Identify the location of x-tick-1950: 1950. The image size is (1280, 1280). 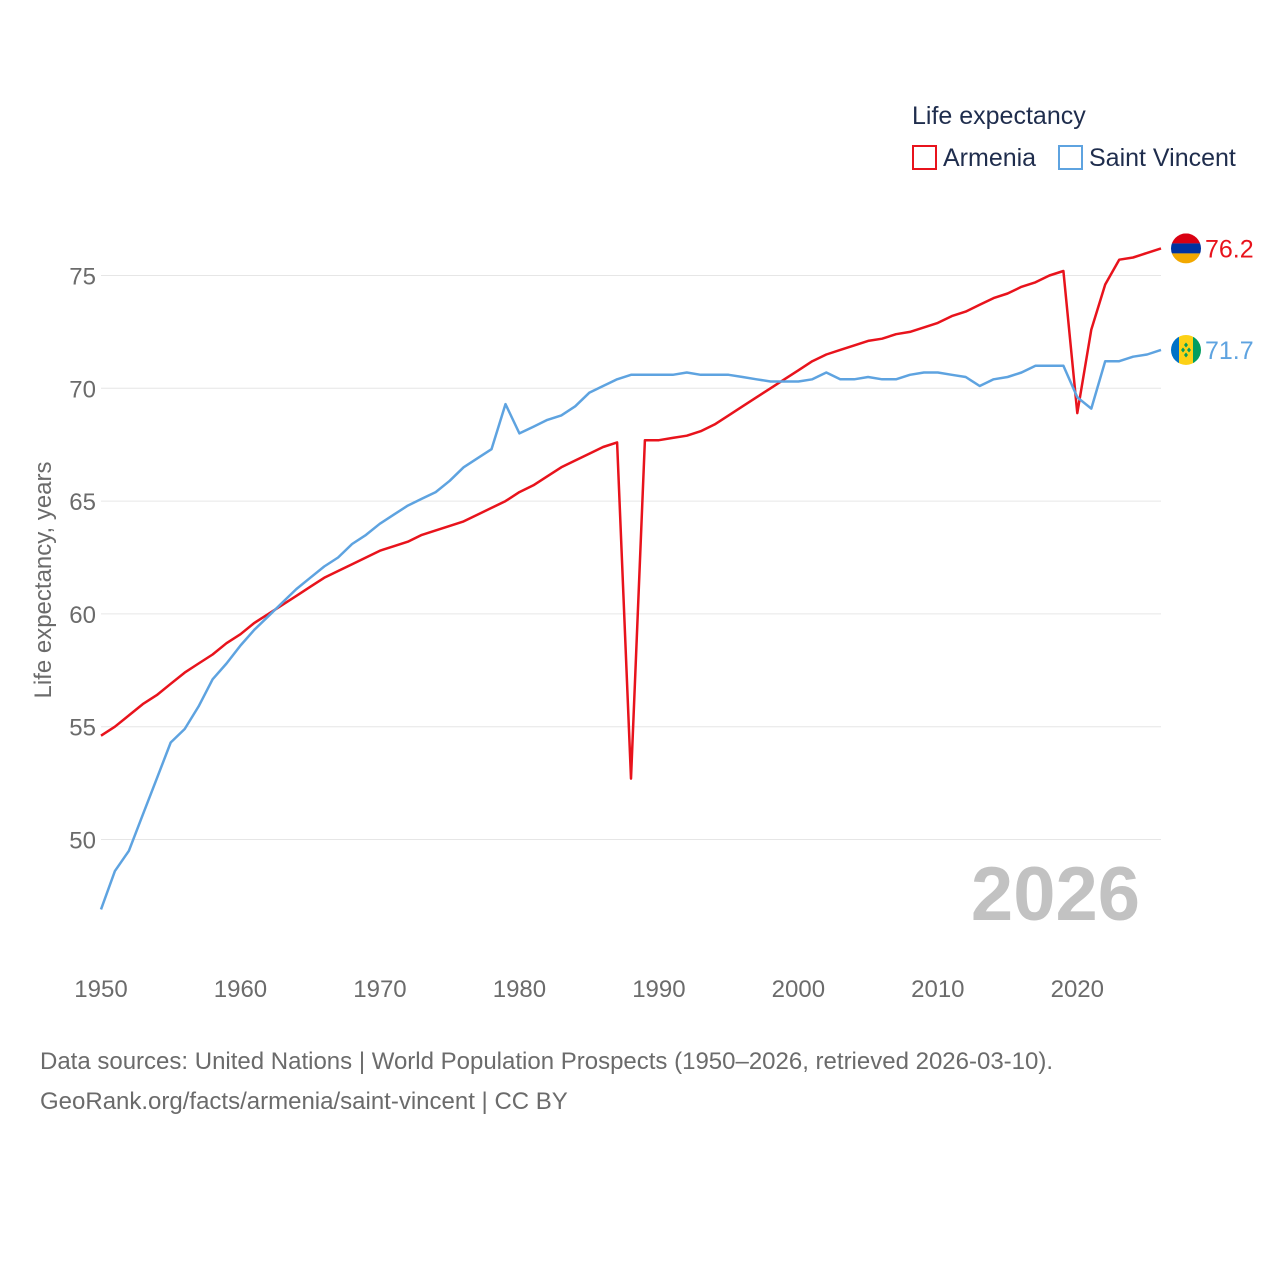
(100, 989).